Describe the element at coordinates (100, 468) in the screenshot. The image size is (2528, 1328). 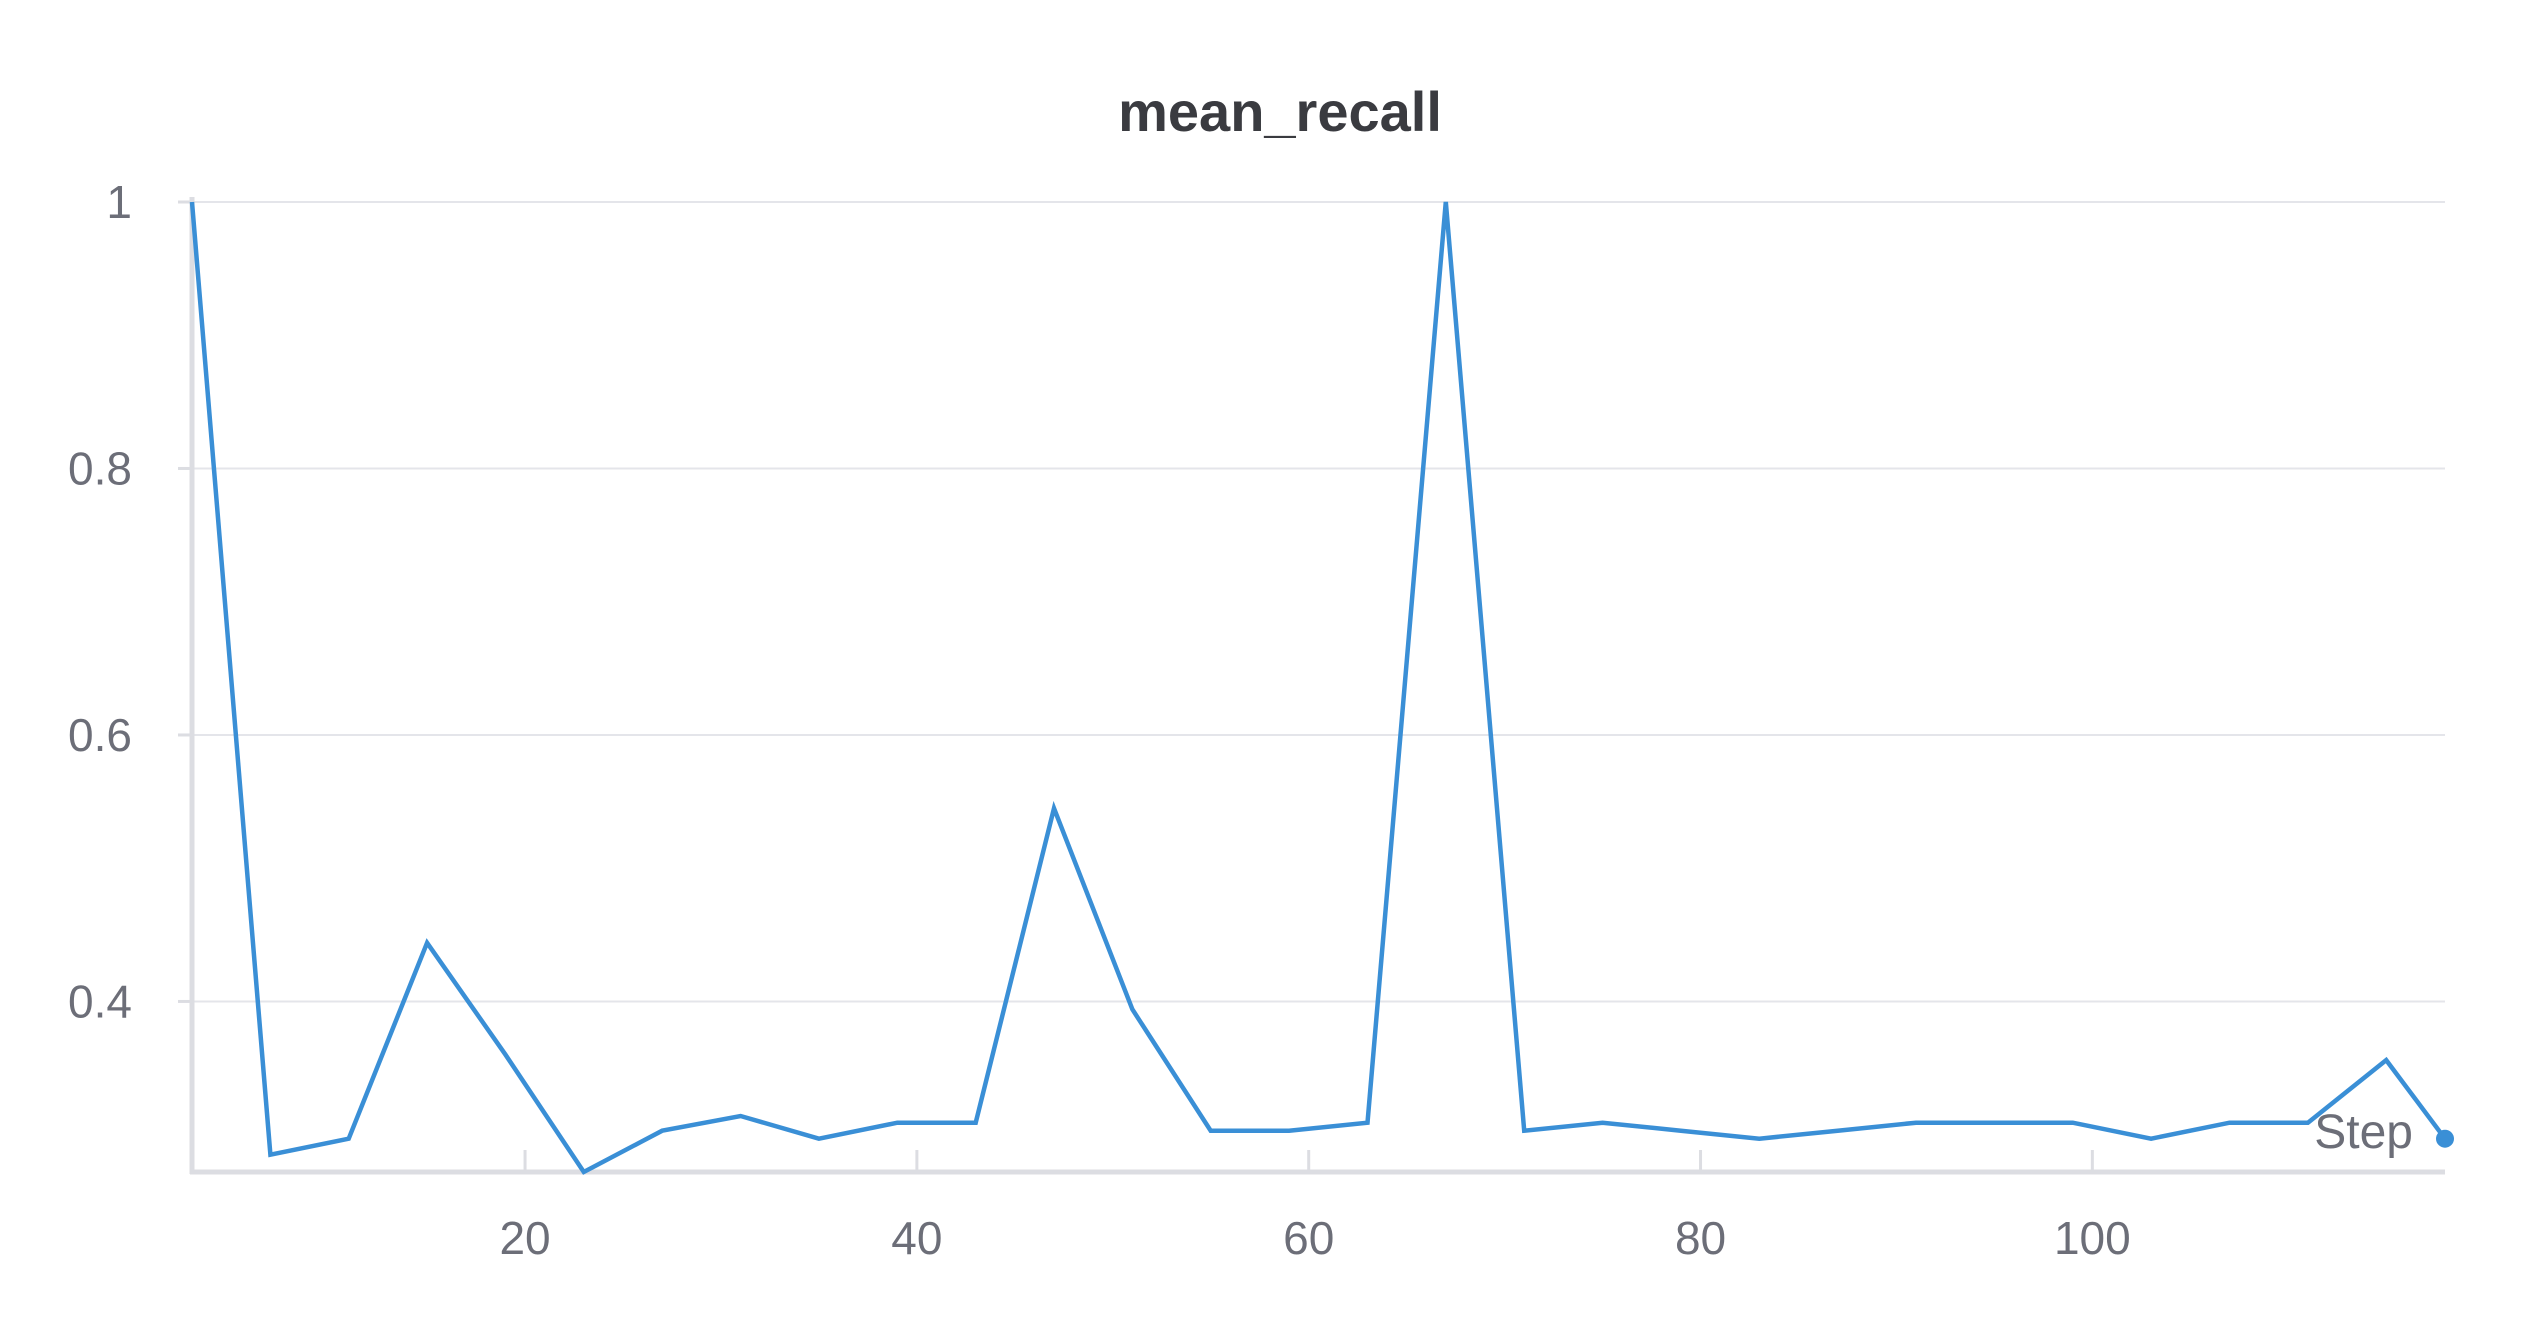
I see `y-tick-label: 0.8` at that location.